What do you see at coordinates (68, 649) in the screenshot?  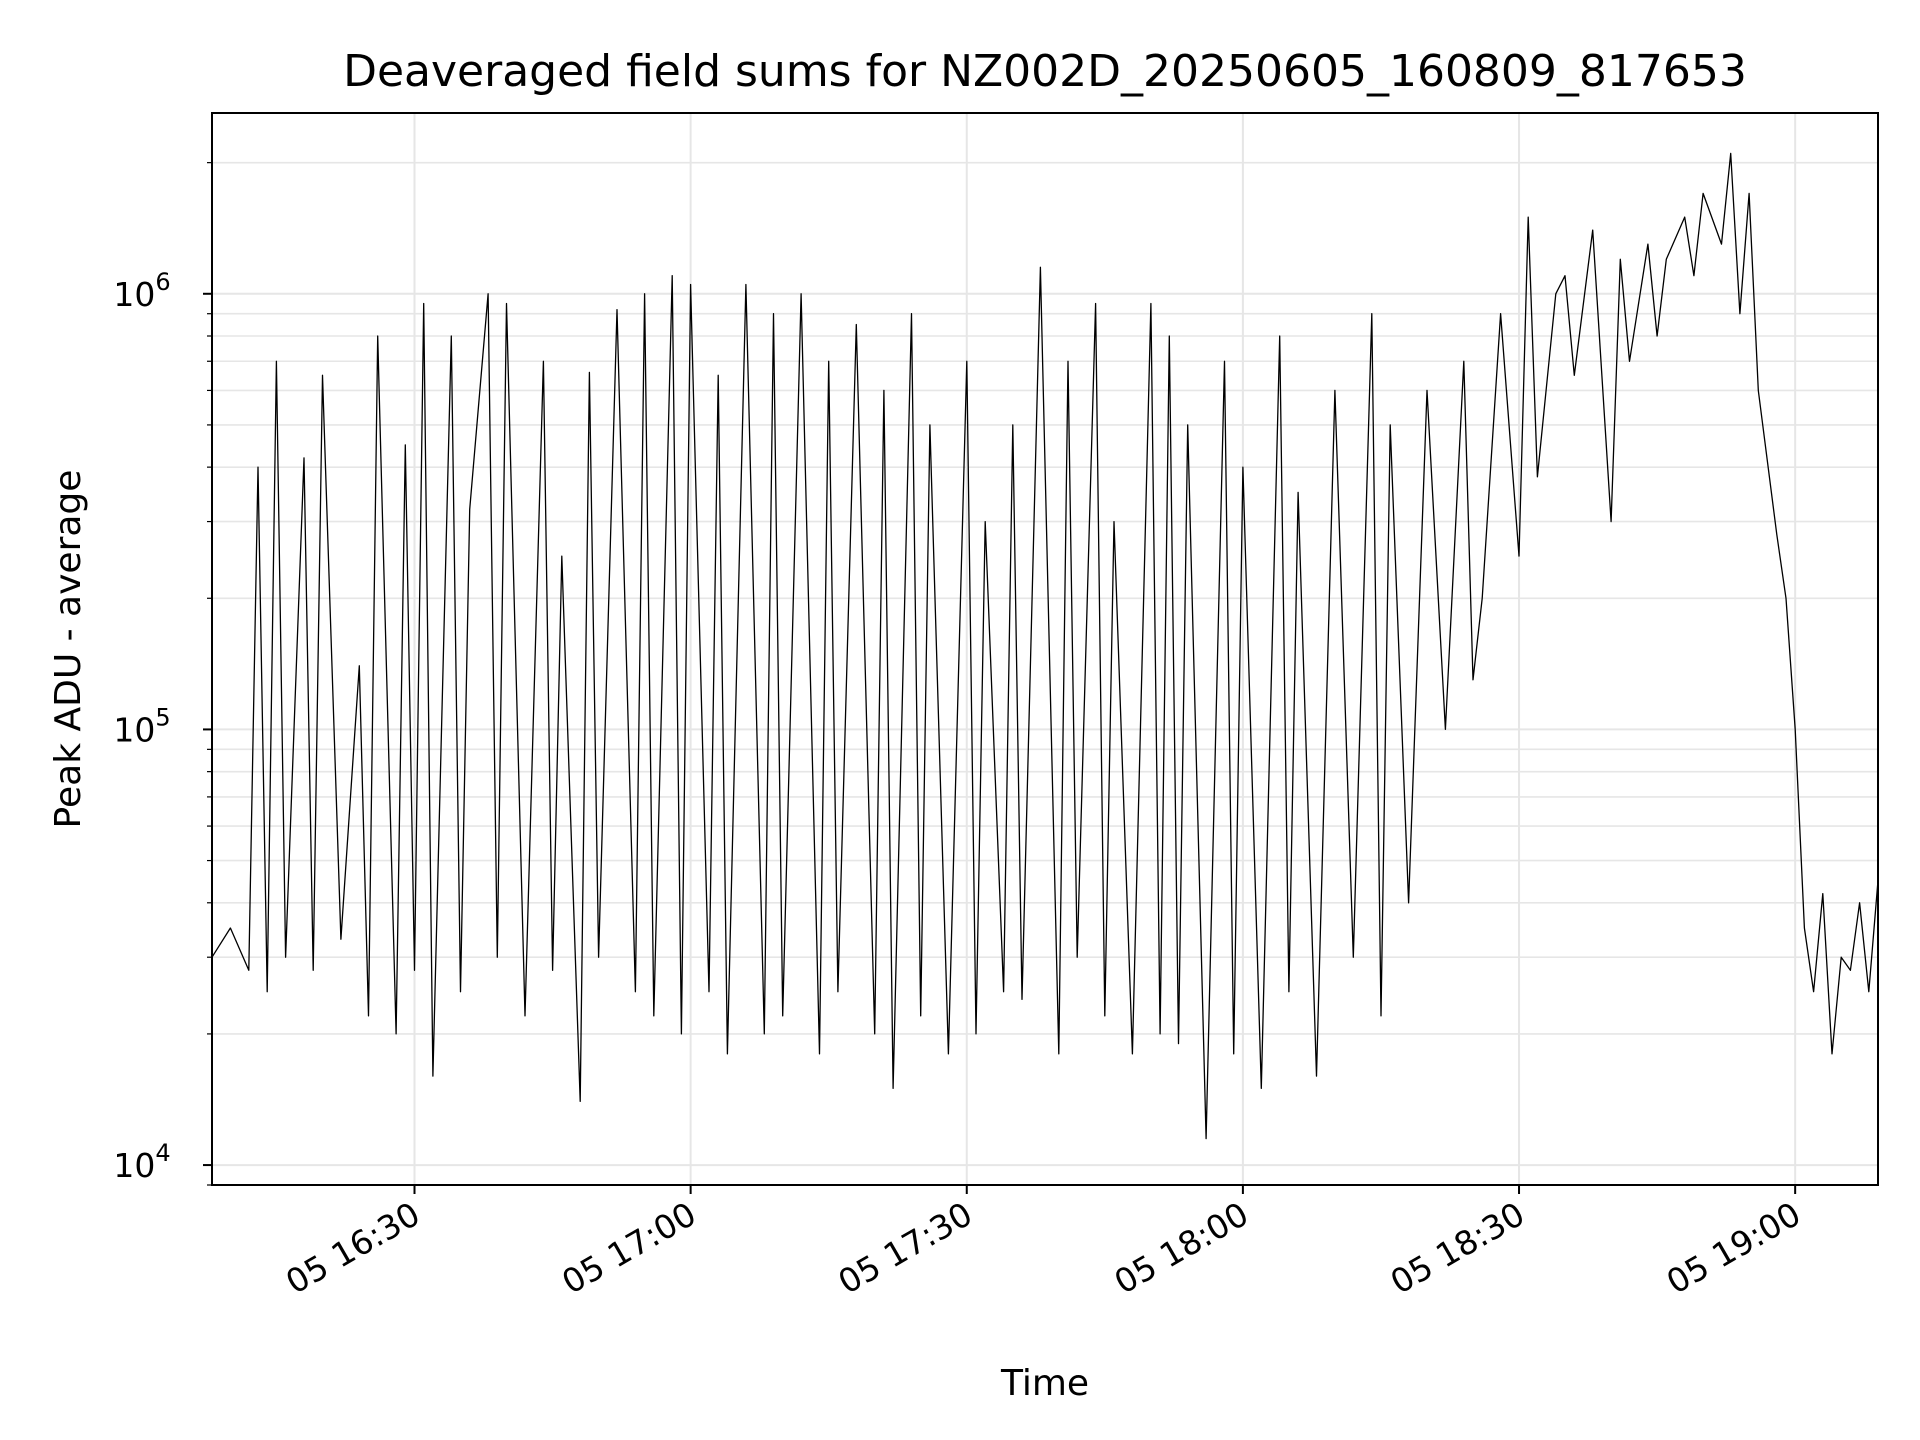 I see `y-axis-label: Peak ADU - average` at bounding box center [68, 649].